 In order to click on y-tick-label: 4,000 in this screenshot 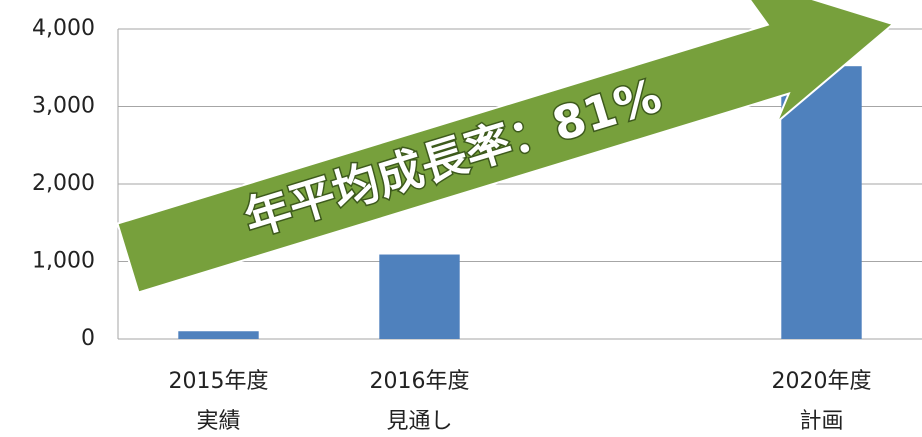, I will do `click(63, 28)`.